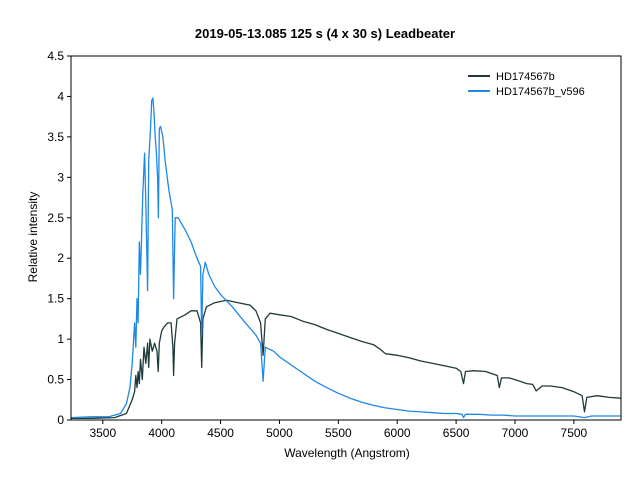  Describe the element at coordinates (60, 420) in the screenshot. I see `y-tick-label: 0` at that location.